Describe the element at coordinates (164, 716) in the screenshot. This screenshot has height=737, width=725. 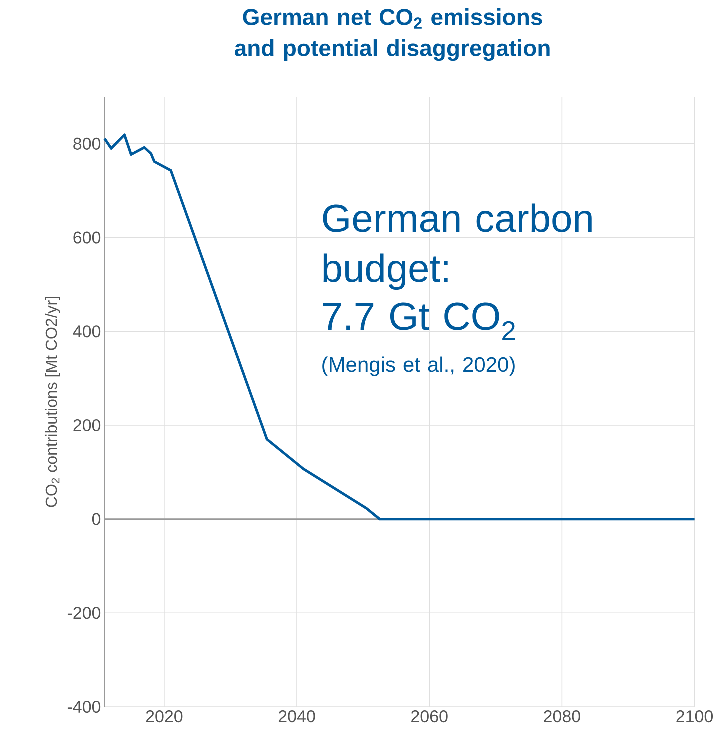
I see `x-tick-label: 2020` at that location.